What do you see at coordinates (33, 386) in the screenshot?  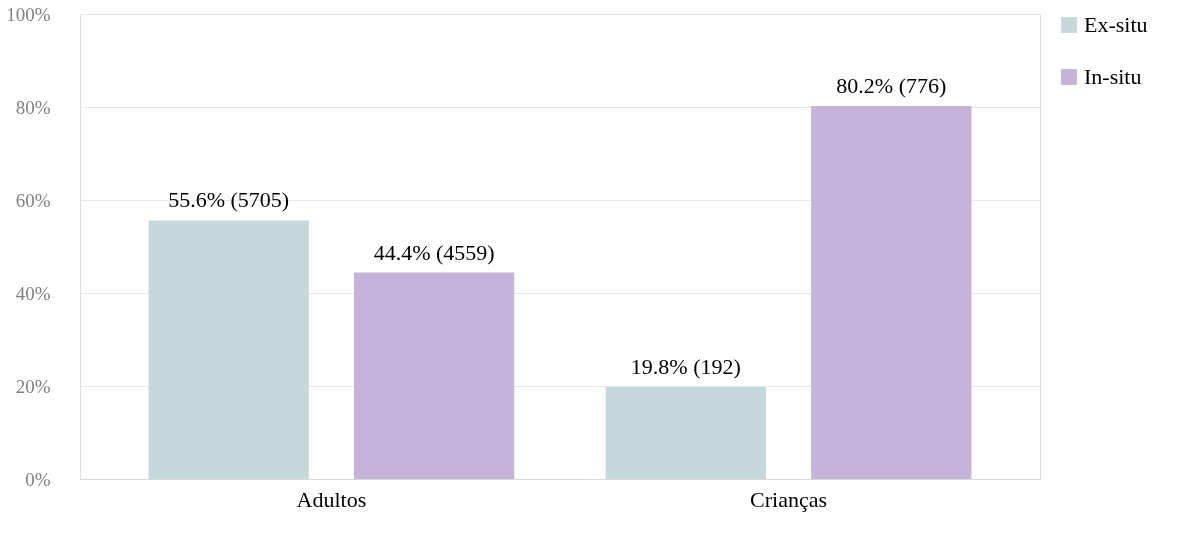 I see `y-tick-label: 20%` at bounding box center [33, 386].